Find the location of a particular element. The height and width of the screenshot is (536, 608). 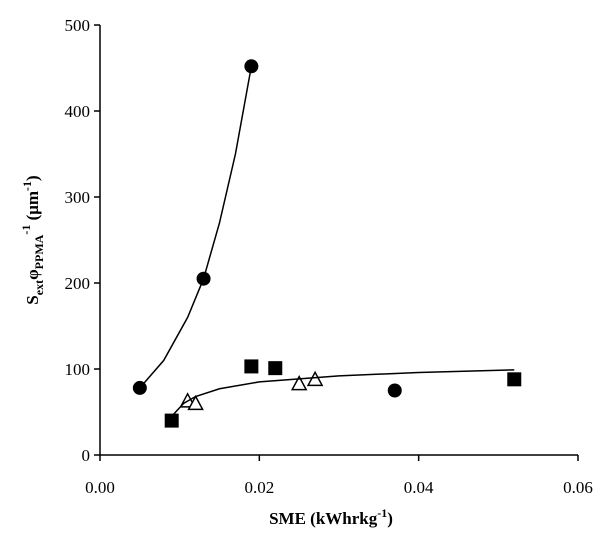

y-tick-label: 400 is located at coordinates (78, 111).